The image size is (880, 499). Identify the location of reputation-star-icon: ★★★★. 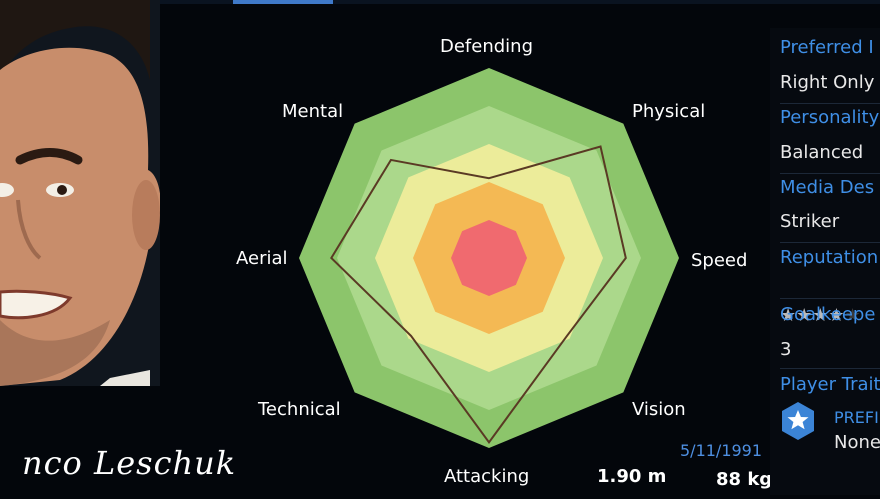
(812, 315).